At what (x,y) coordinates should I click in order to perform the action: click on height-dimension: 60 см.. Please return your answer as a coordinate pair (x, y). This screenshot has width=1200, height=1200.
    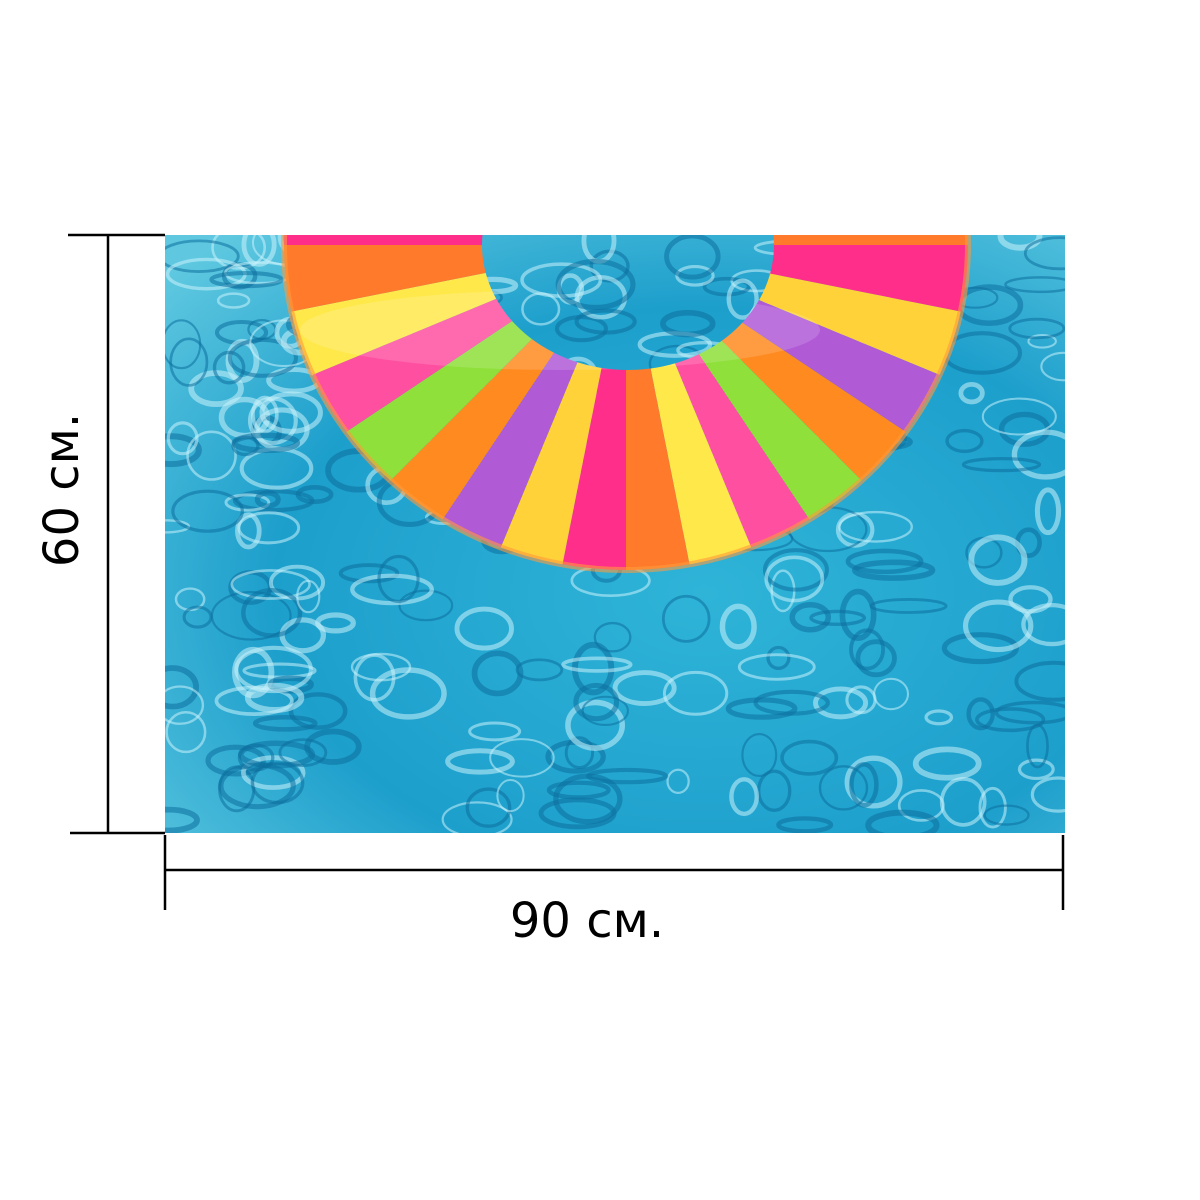
    Looking at the image, I should click on (99, 534).